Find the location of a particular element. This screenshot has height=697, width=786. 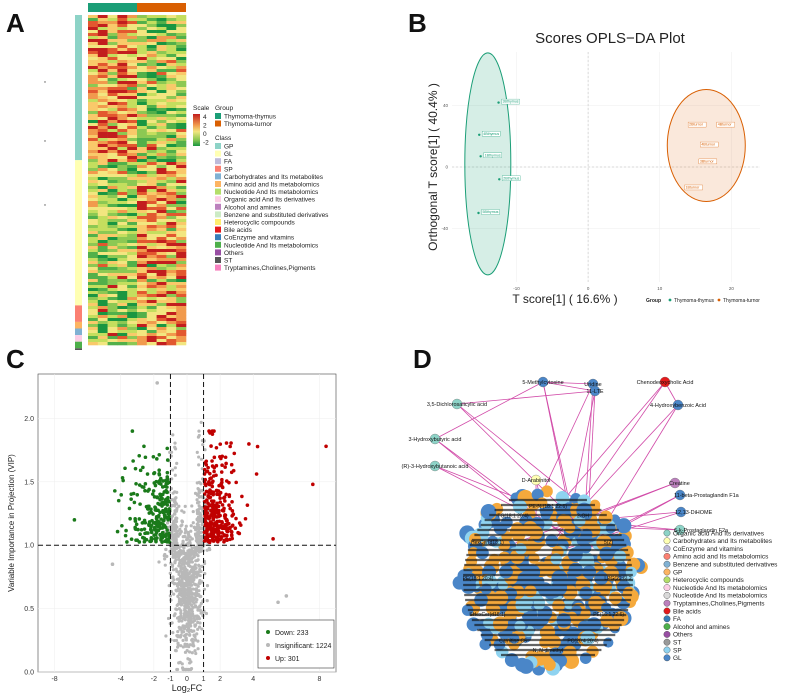

class-legend-label: SP is located at coordinates (228, 169).